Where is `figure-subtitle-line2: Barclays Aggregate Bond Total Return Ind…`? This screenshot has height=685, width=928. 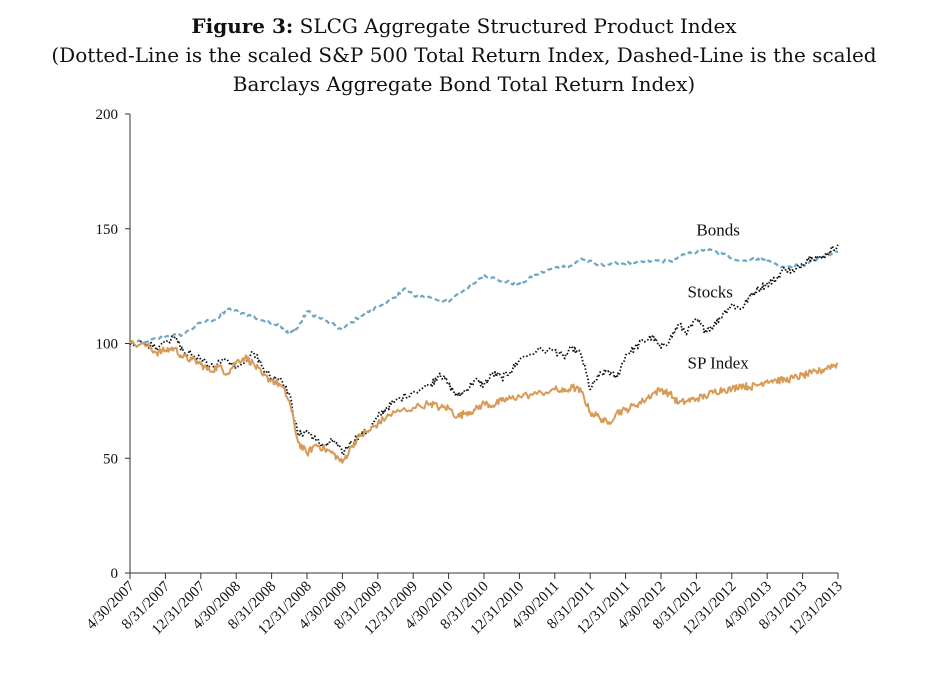 figure-subtitle-line2: Barclays Aggregate Bond Total Return Ind… is located at coordinates (464, 84).